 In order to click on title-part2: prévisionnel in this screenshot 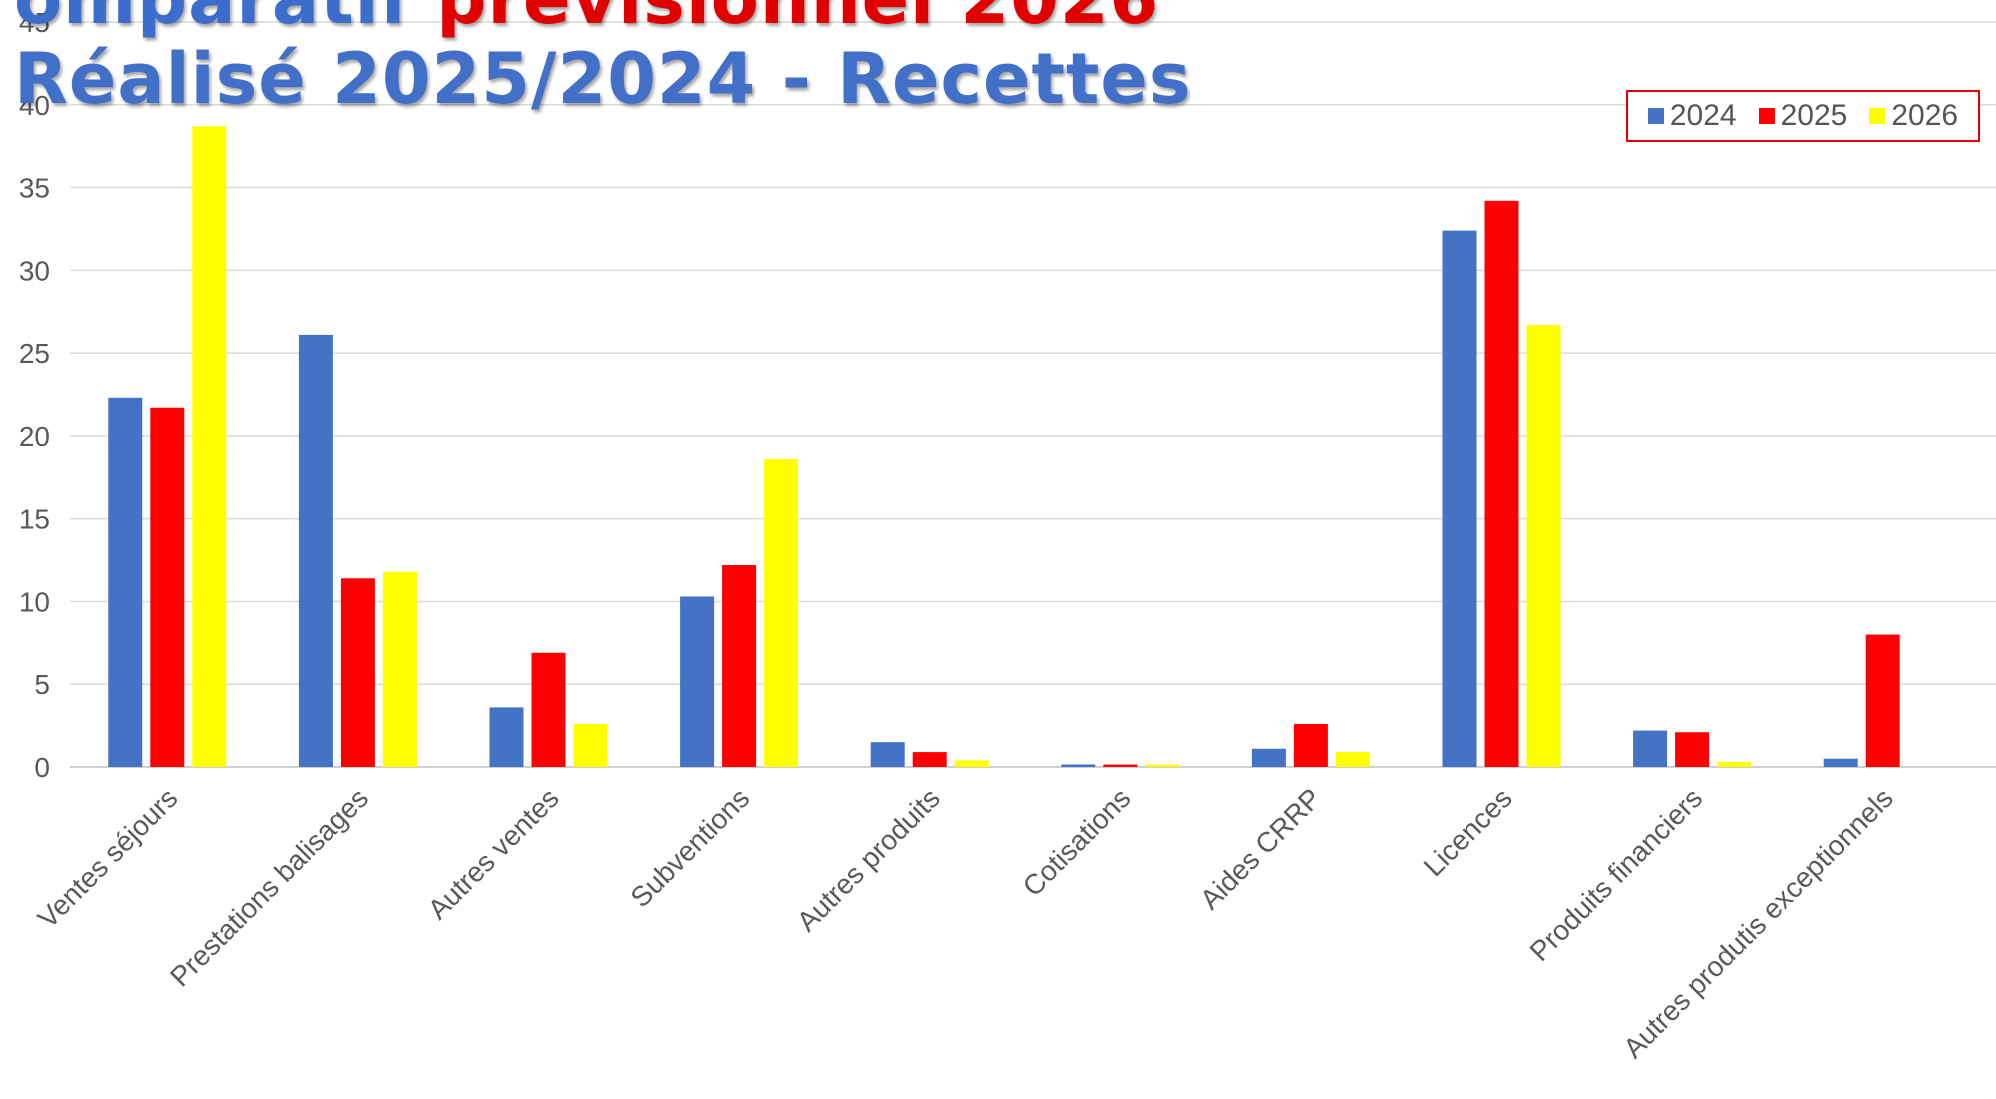, I will do `click(685, 20)`.